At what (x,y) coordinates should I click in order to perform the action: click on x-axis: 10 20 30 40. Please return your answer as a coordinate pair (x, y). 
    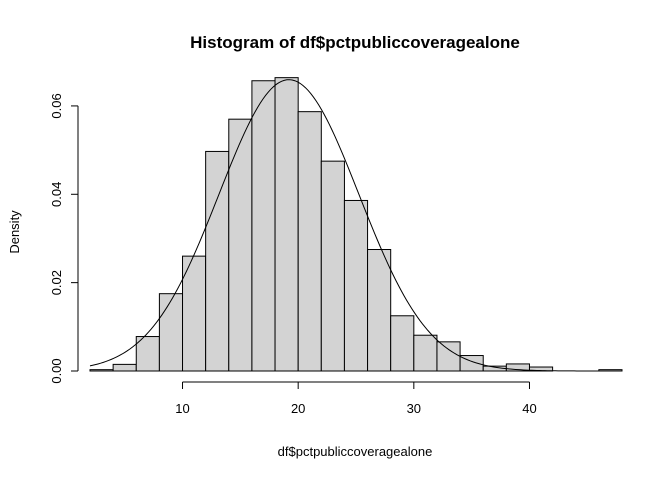
    Looking at the image, I should click on (356, 398).